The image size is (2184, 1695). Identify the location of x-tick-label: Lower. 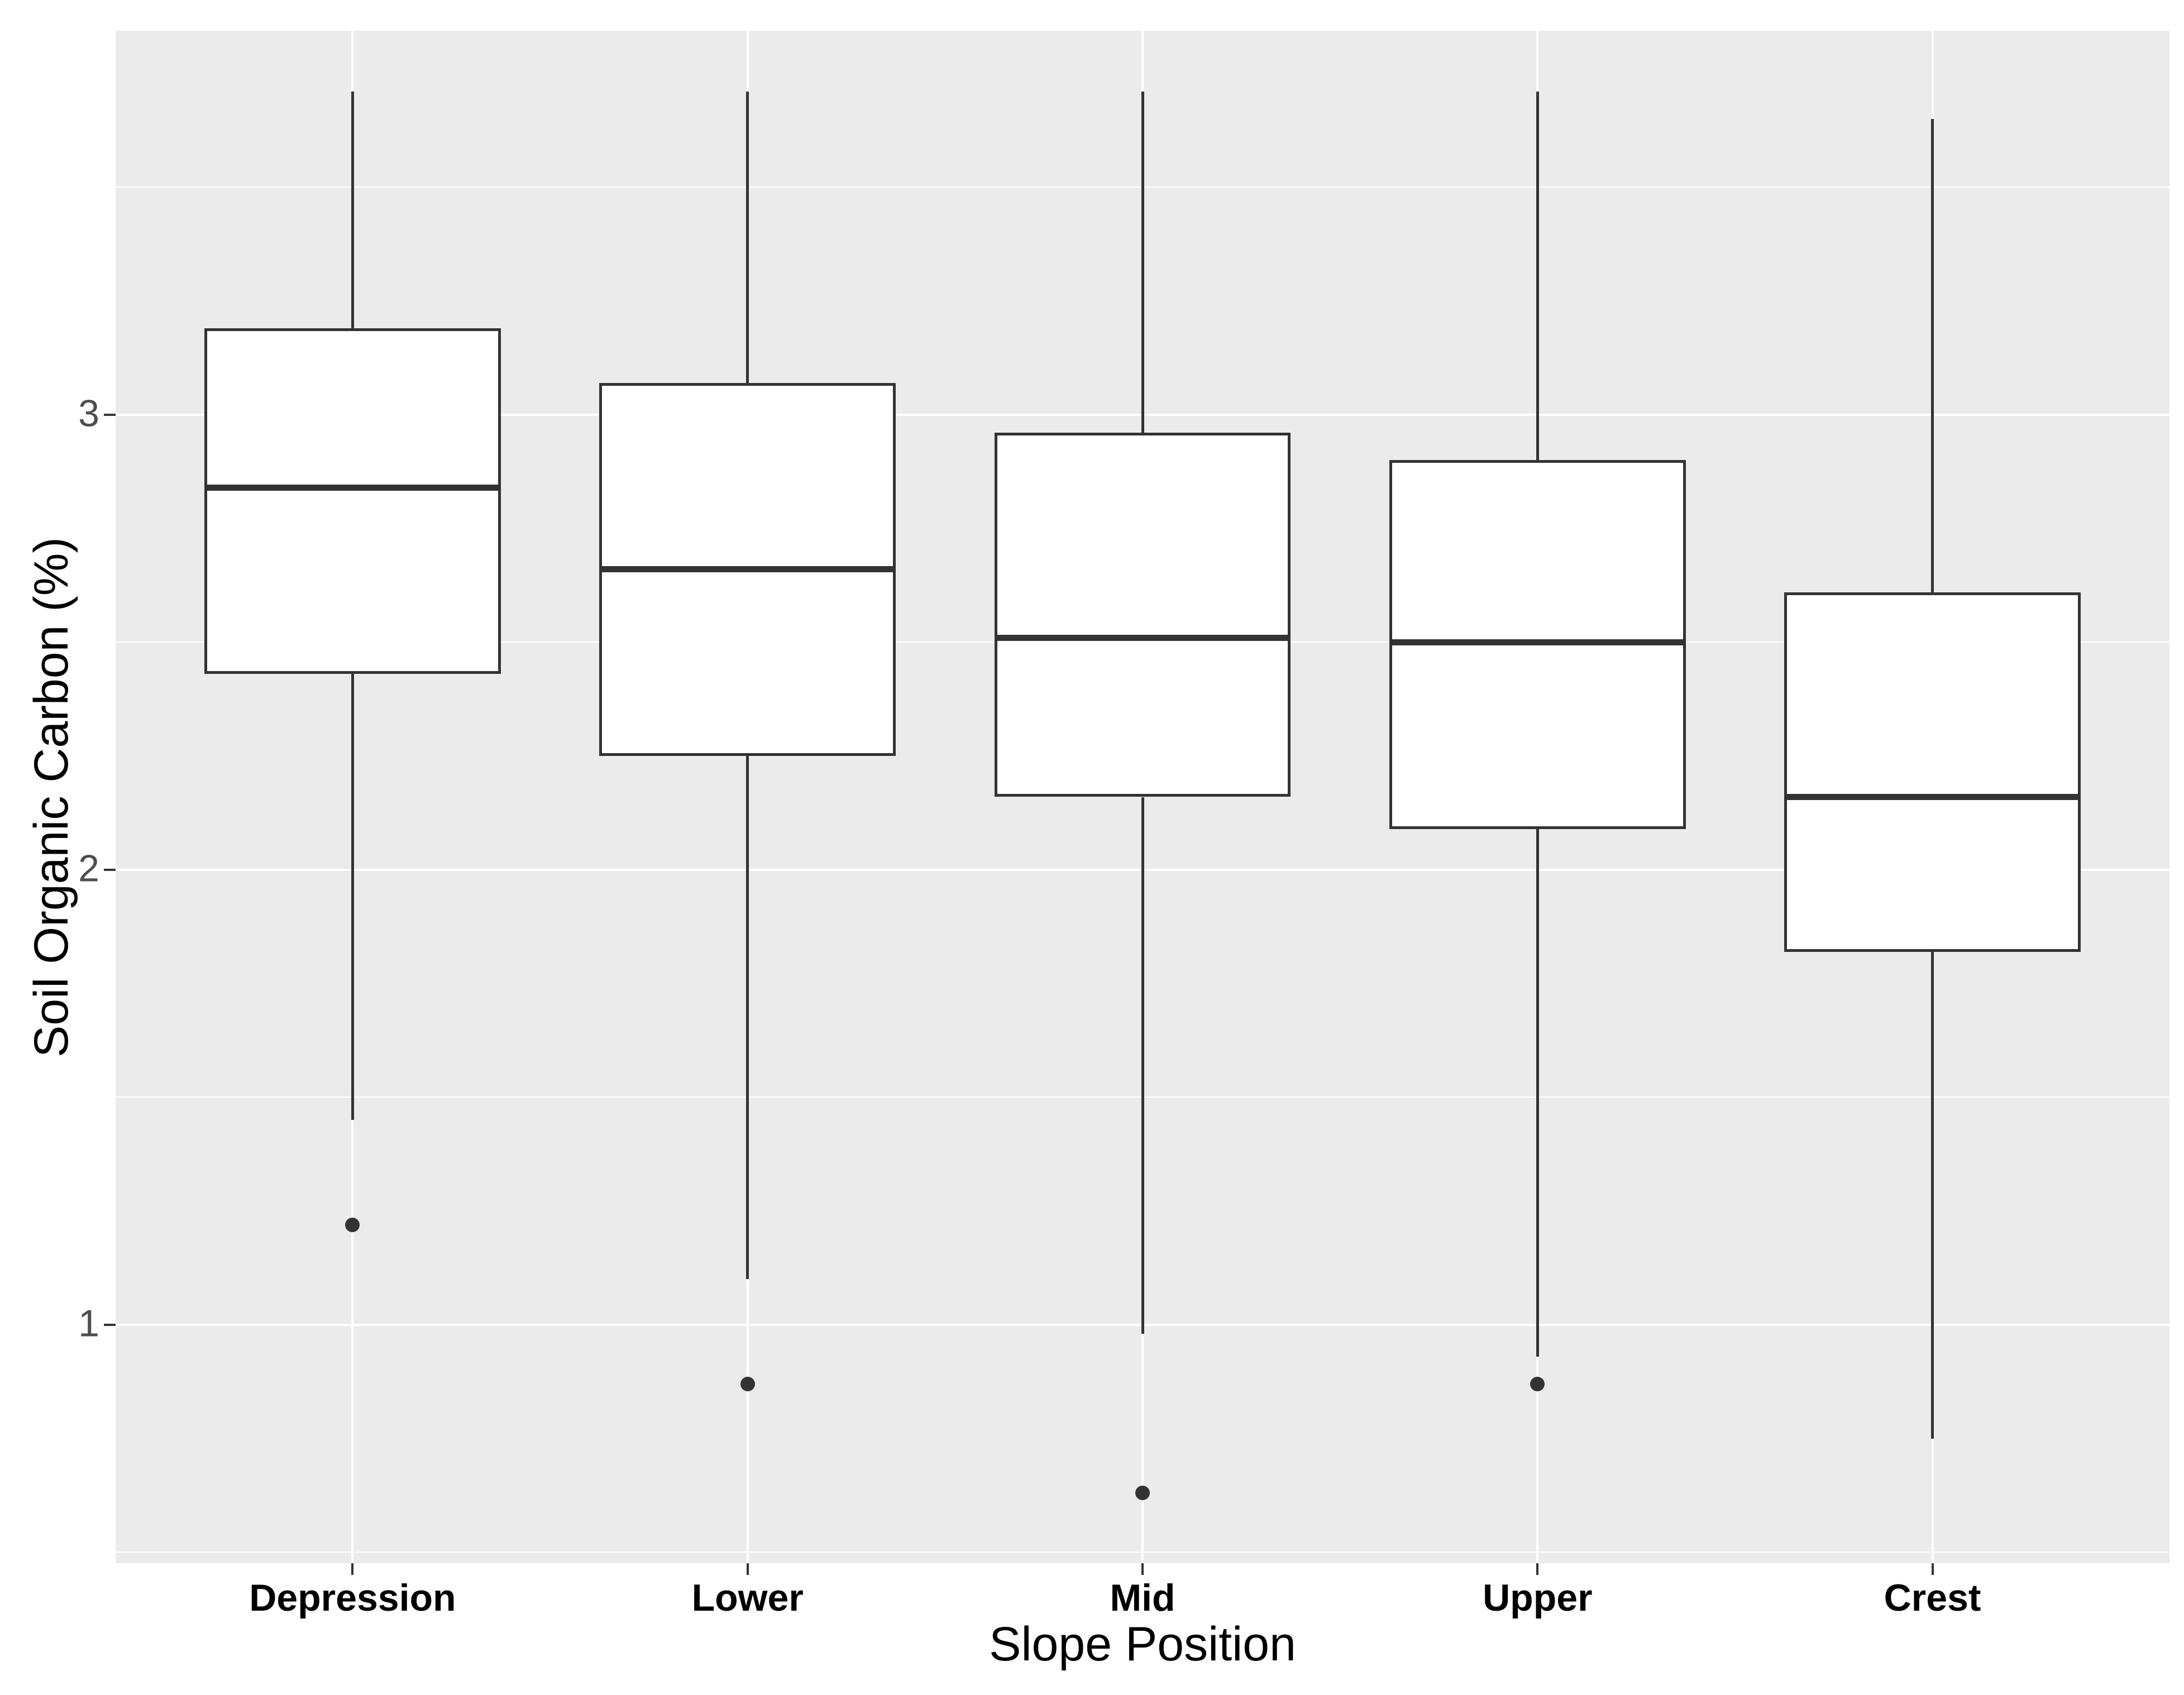
(747, 1598).